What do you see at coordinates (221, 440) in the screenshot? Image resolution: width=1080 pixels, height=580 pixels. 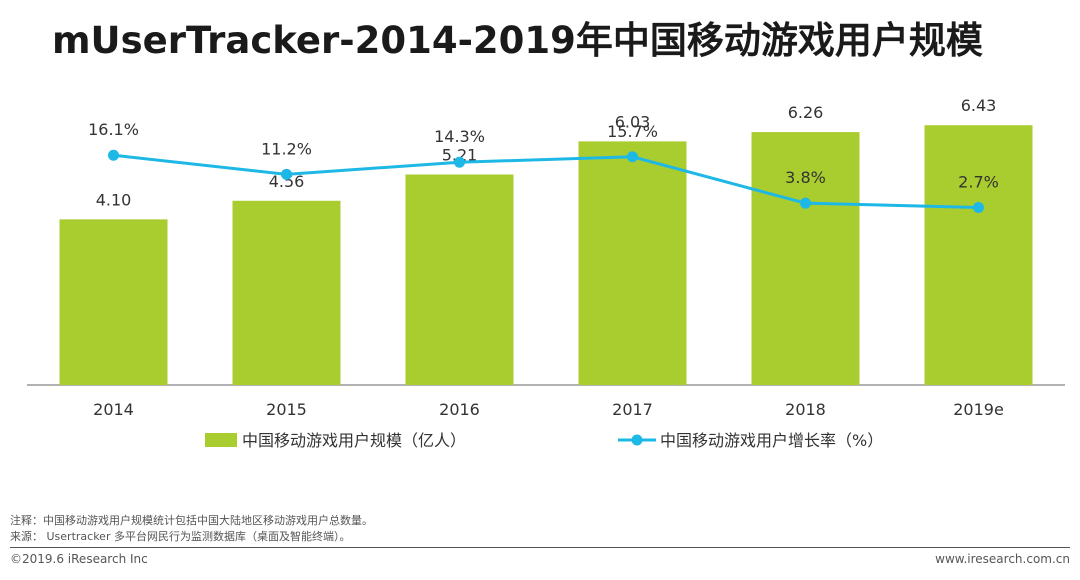 I see `legend-bar-swatch` at bounding box center [221, 440].